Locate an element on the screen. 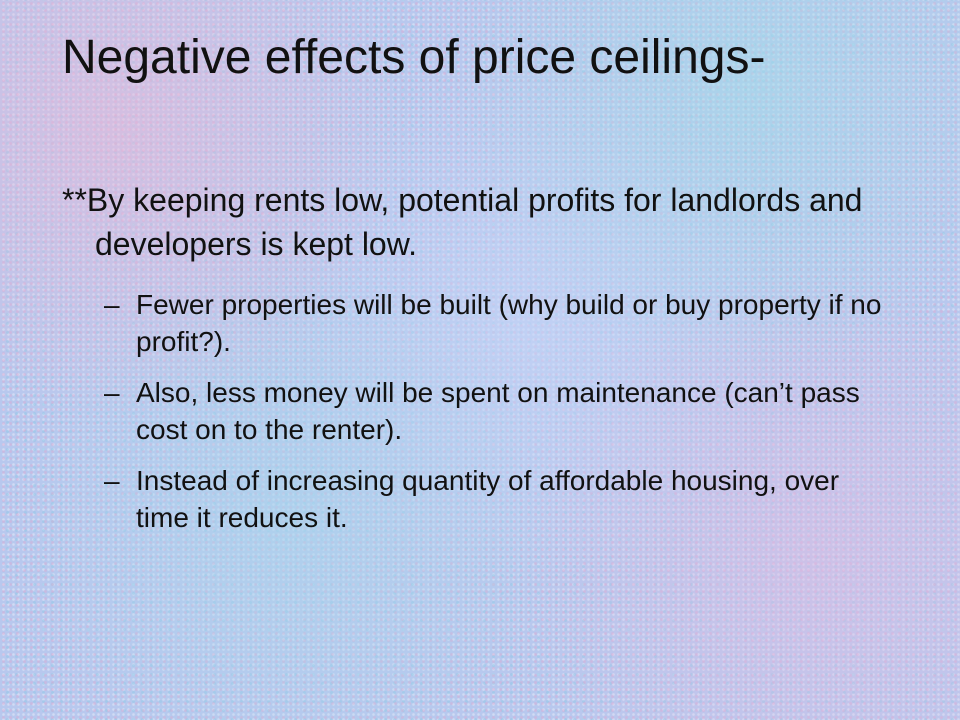  slide-title: Negative effects of price ceilings- is located at coordinates (414, 57).